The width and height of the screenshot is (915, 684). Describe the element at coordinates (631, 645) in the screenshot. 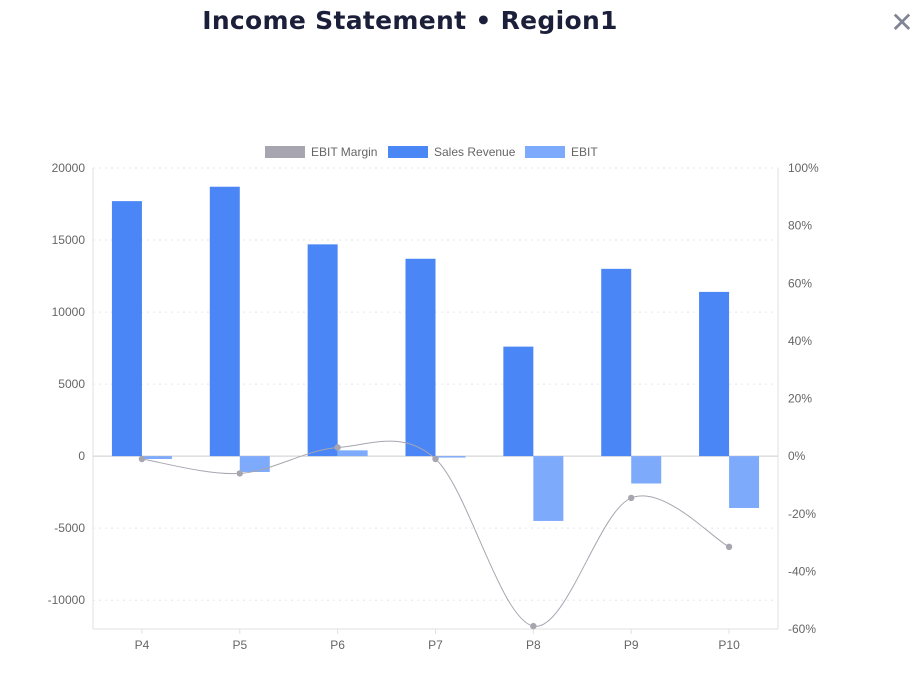

I see `x-tick-label: P9` at that location.